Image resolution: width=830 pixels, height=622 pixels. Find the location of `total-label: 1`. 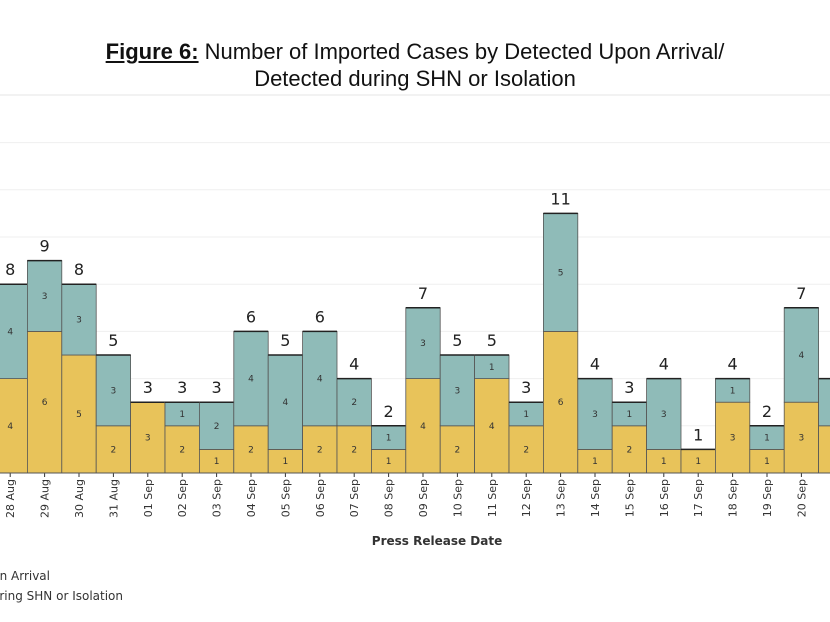

total-label: 1 is located at coordinates (698, 434).